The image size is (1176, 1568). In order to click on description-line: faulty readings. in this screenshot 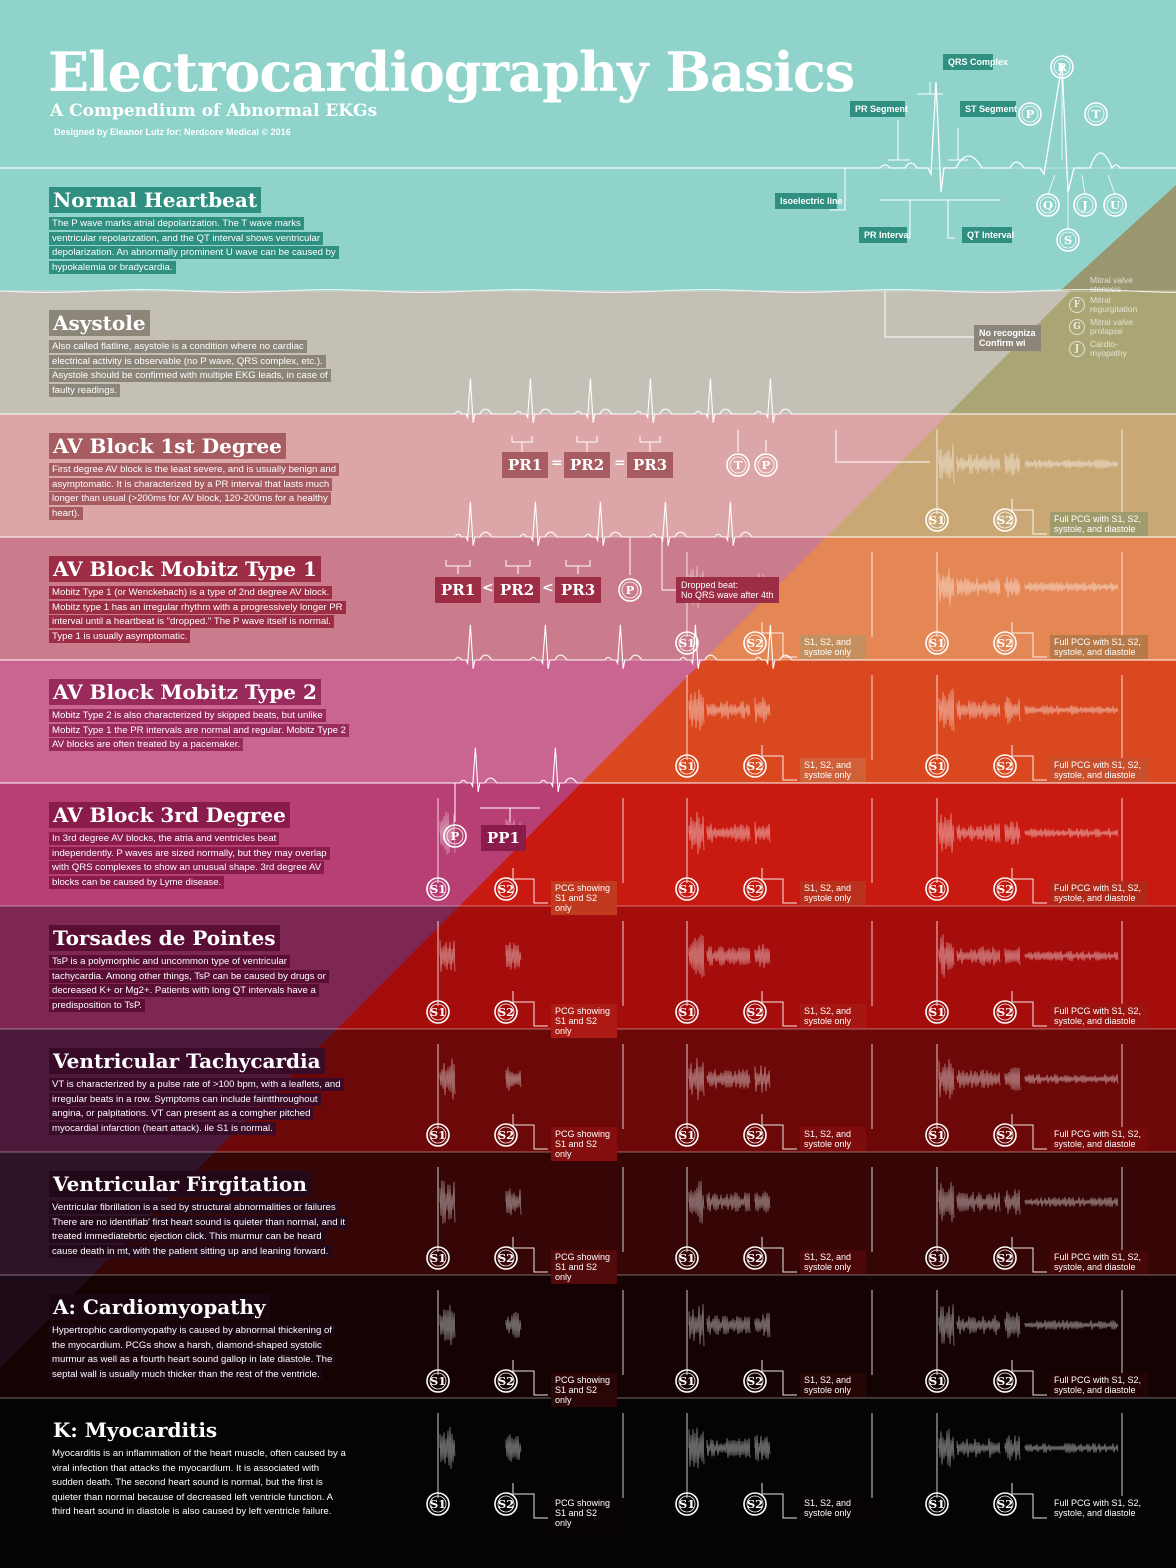, I will do `click(85, 390)`.